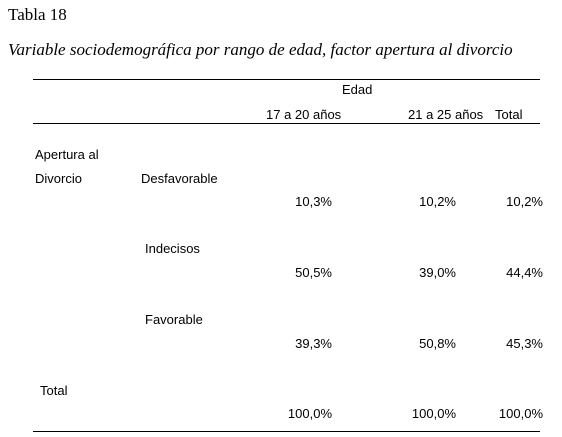 The height and width of the screenshot is (437, 562). What do you see at coordinates (179, 178) in the screenshot?
I see `row-label: Desfavorable` at bounding box center [179, 178].